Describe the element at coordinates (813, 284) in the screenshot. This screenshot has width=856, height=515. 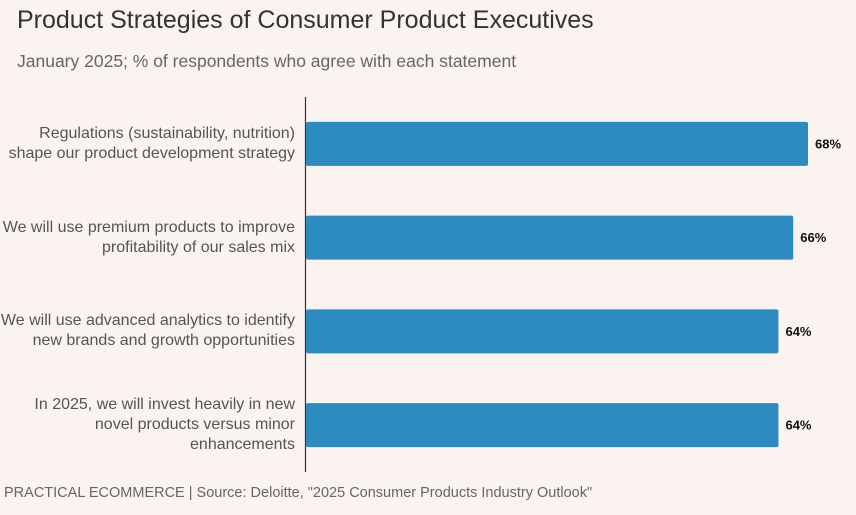
I see `value-labels-group: 68% 66% 64% 64%` at that location.